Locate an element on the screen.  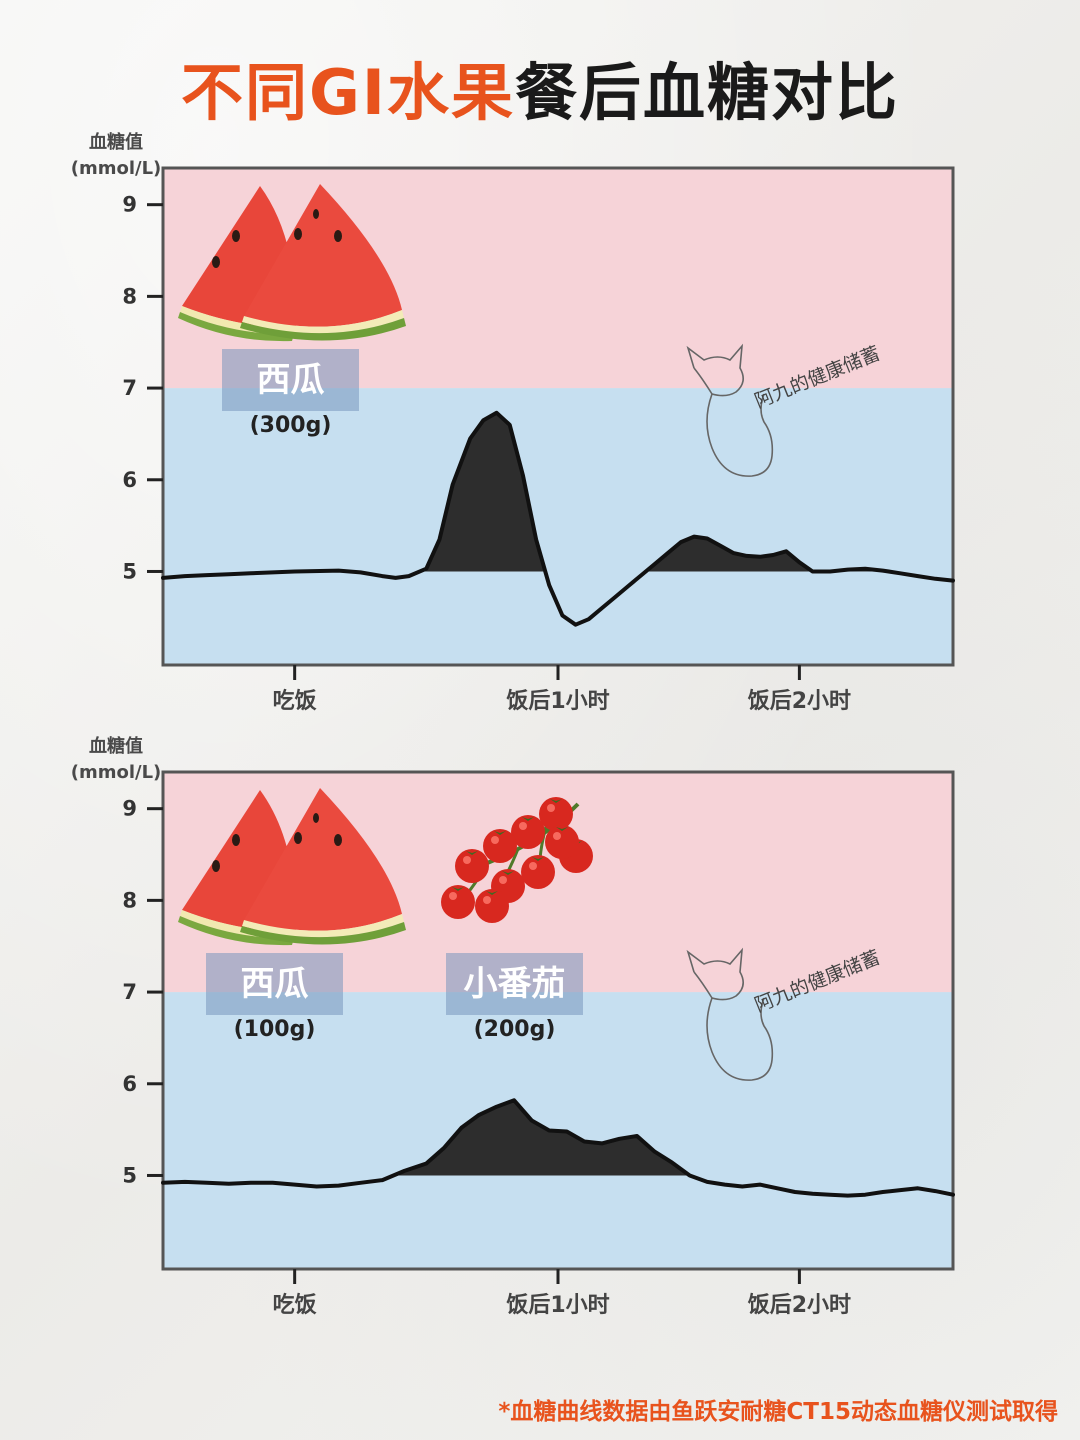
page-title: 不同GI水果餐后血糖对比 is located at coordinates (540, 87).